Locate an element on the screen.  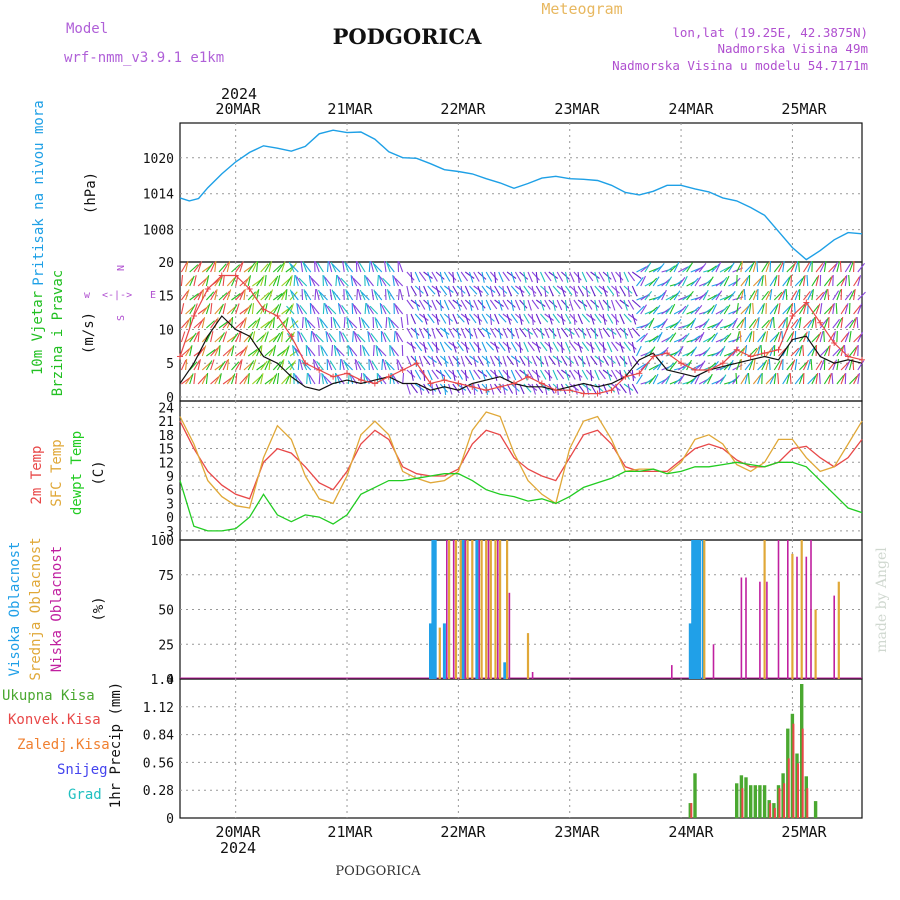
year-top: 2024 is located at coordinates (239, 94).